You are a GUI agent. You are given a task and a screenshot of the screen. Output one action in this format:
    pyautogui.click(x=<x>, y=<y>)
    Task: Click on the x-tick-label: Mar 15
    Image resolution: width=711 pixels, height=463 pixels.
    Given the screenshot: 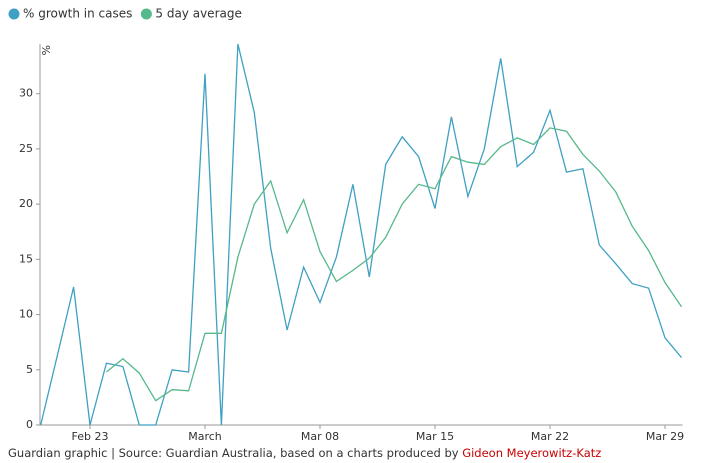 What is the action you would take?
    pyautogui.click(x=435, y=436)
    